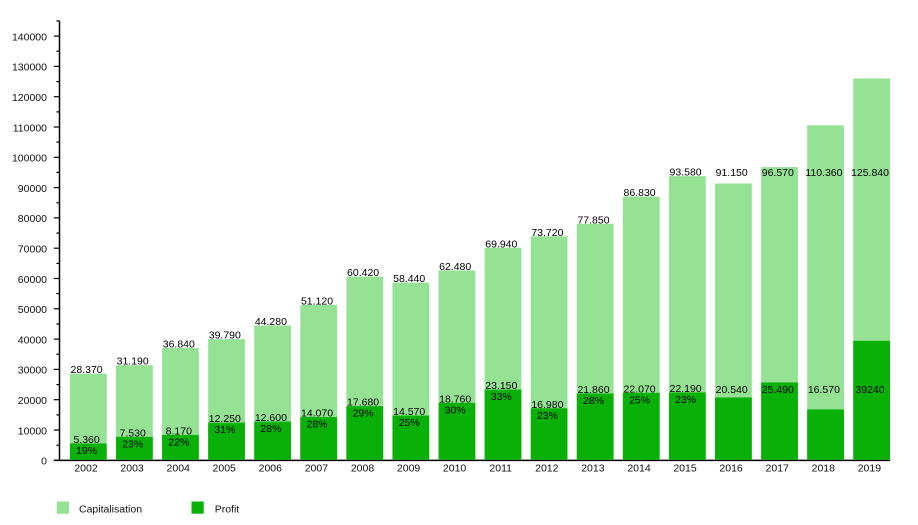  Describe the element at coordinates (29, 159) in the screenshot. I see `svg-text: 100000` at that location.